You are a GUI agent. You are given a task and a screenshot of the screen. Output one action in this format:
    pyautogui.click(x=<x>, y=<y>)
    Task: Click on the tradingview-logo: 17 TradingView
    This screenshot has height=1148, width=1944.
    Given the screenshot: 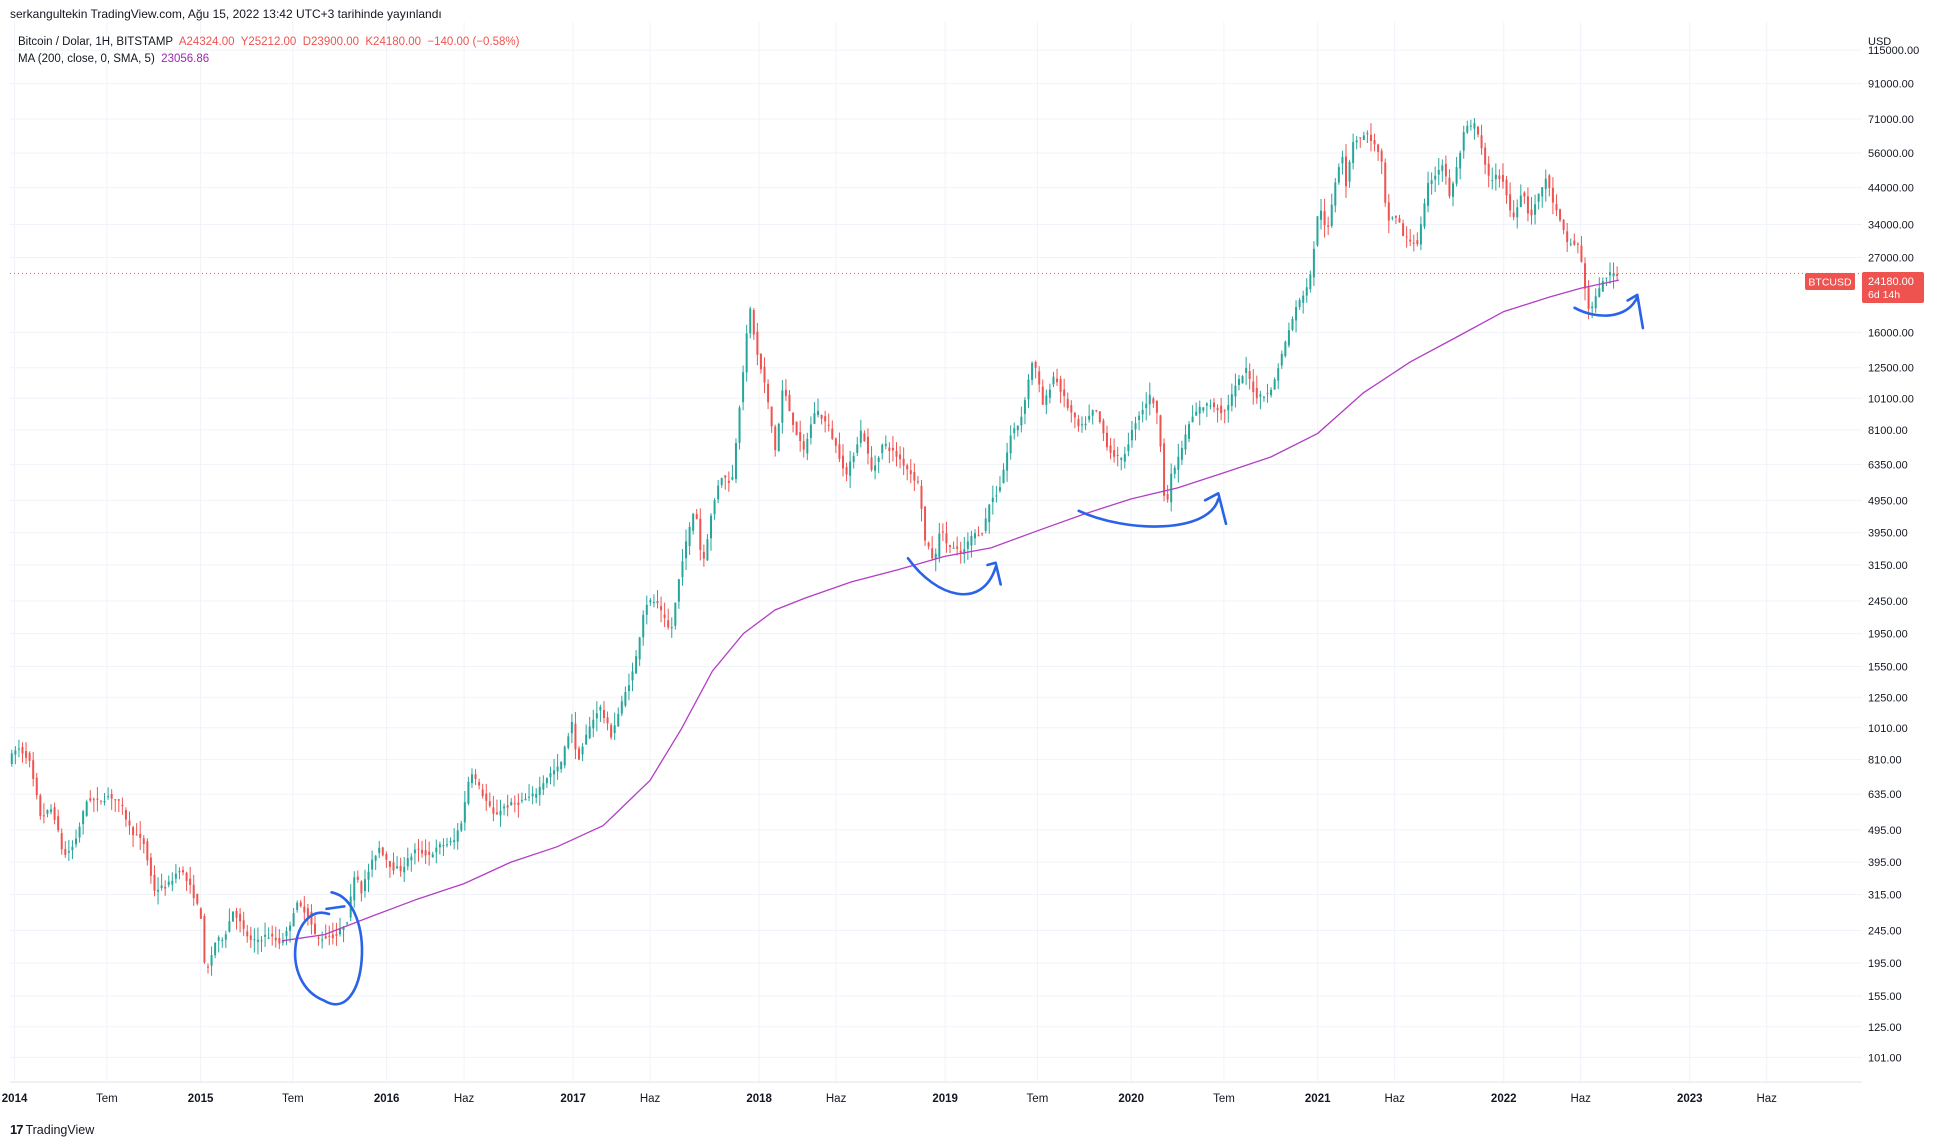 What is the action you would take?
    pyautogui.click(x=52, y=1129)
    